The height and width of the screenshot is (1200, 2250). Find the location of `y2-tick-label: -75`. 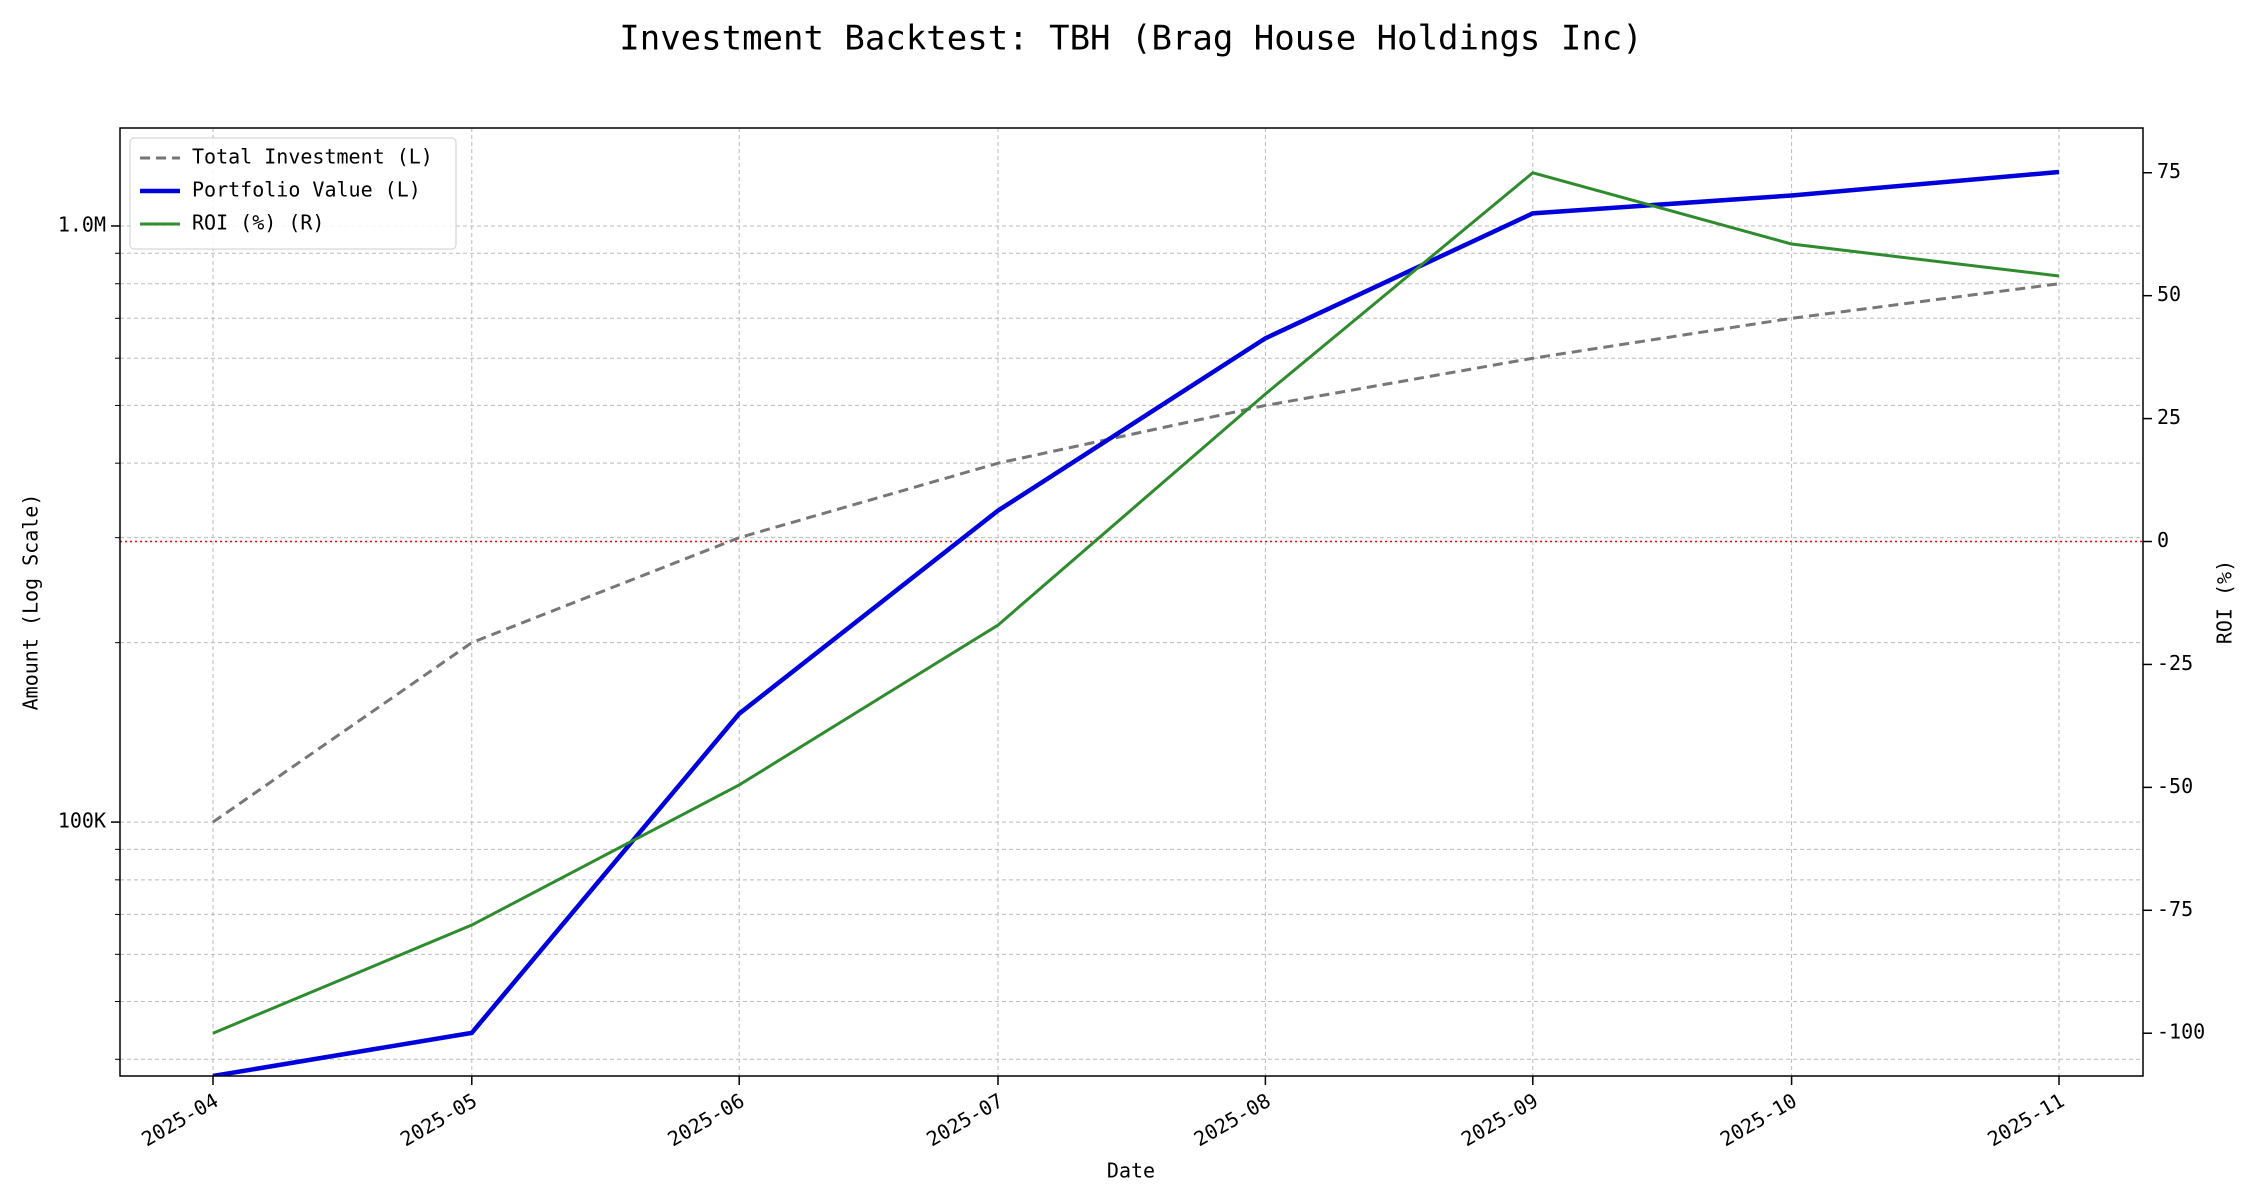

y2-tick-label: -75 is located at coordinates (2175, 909).